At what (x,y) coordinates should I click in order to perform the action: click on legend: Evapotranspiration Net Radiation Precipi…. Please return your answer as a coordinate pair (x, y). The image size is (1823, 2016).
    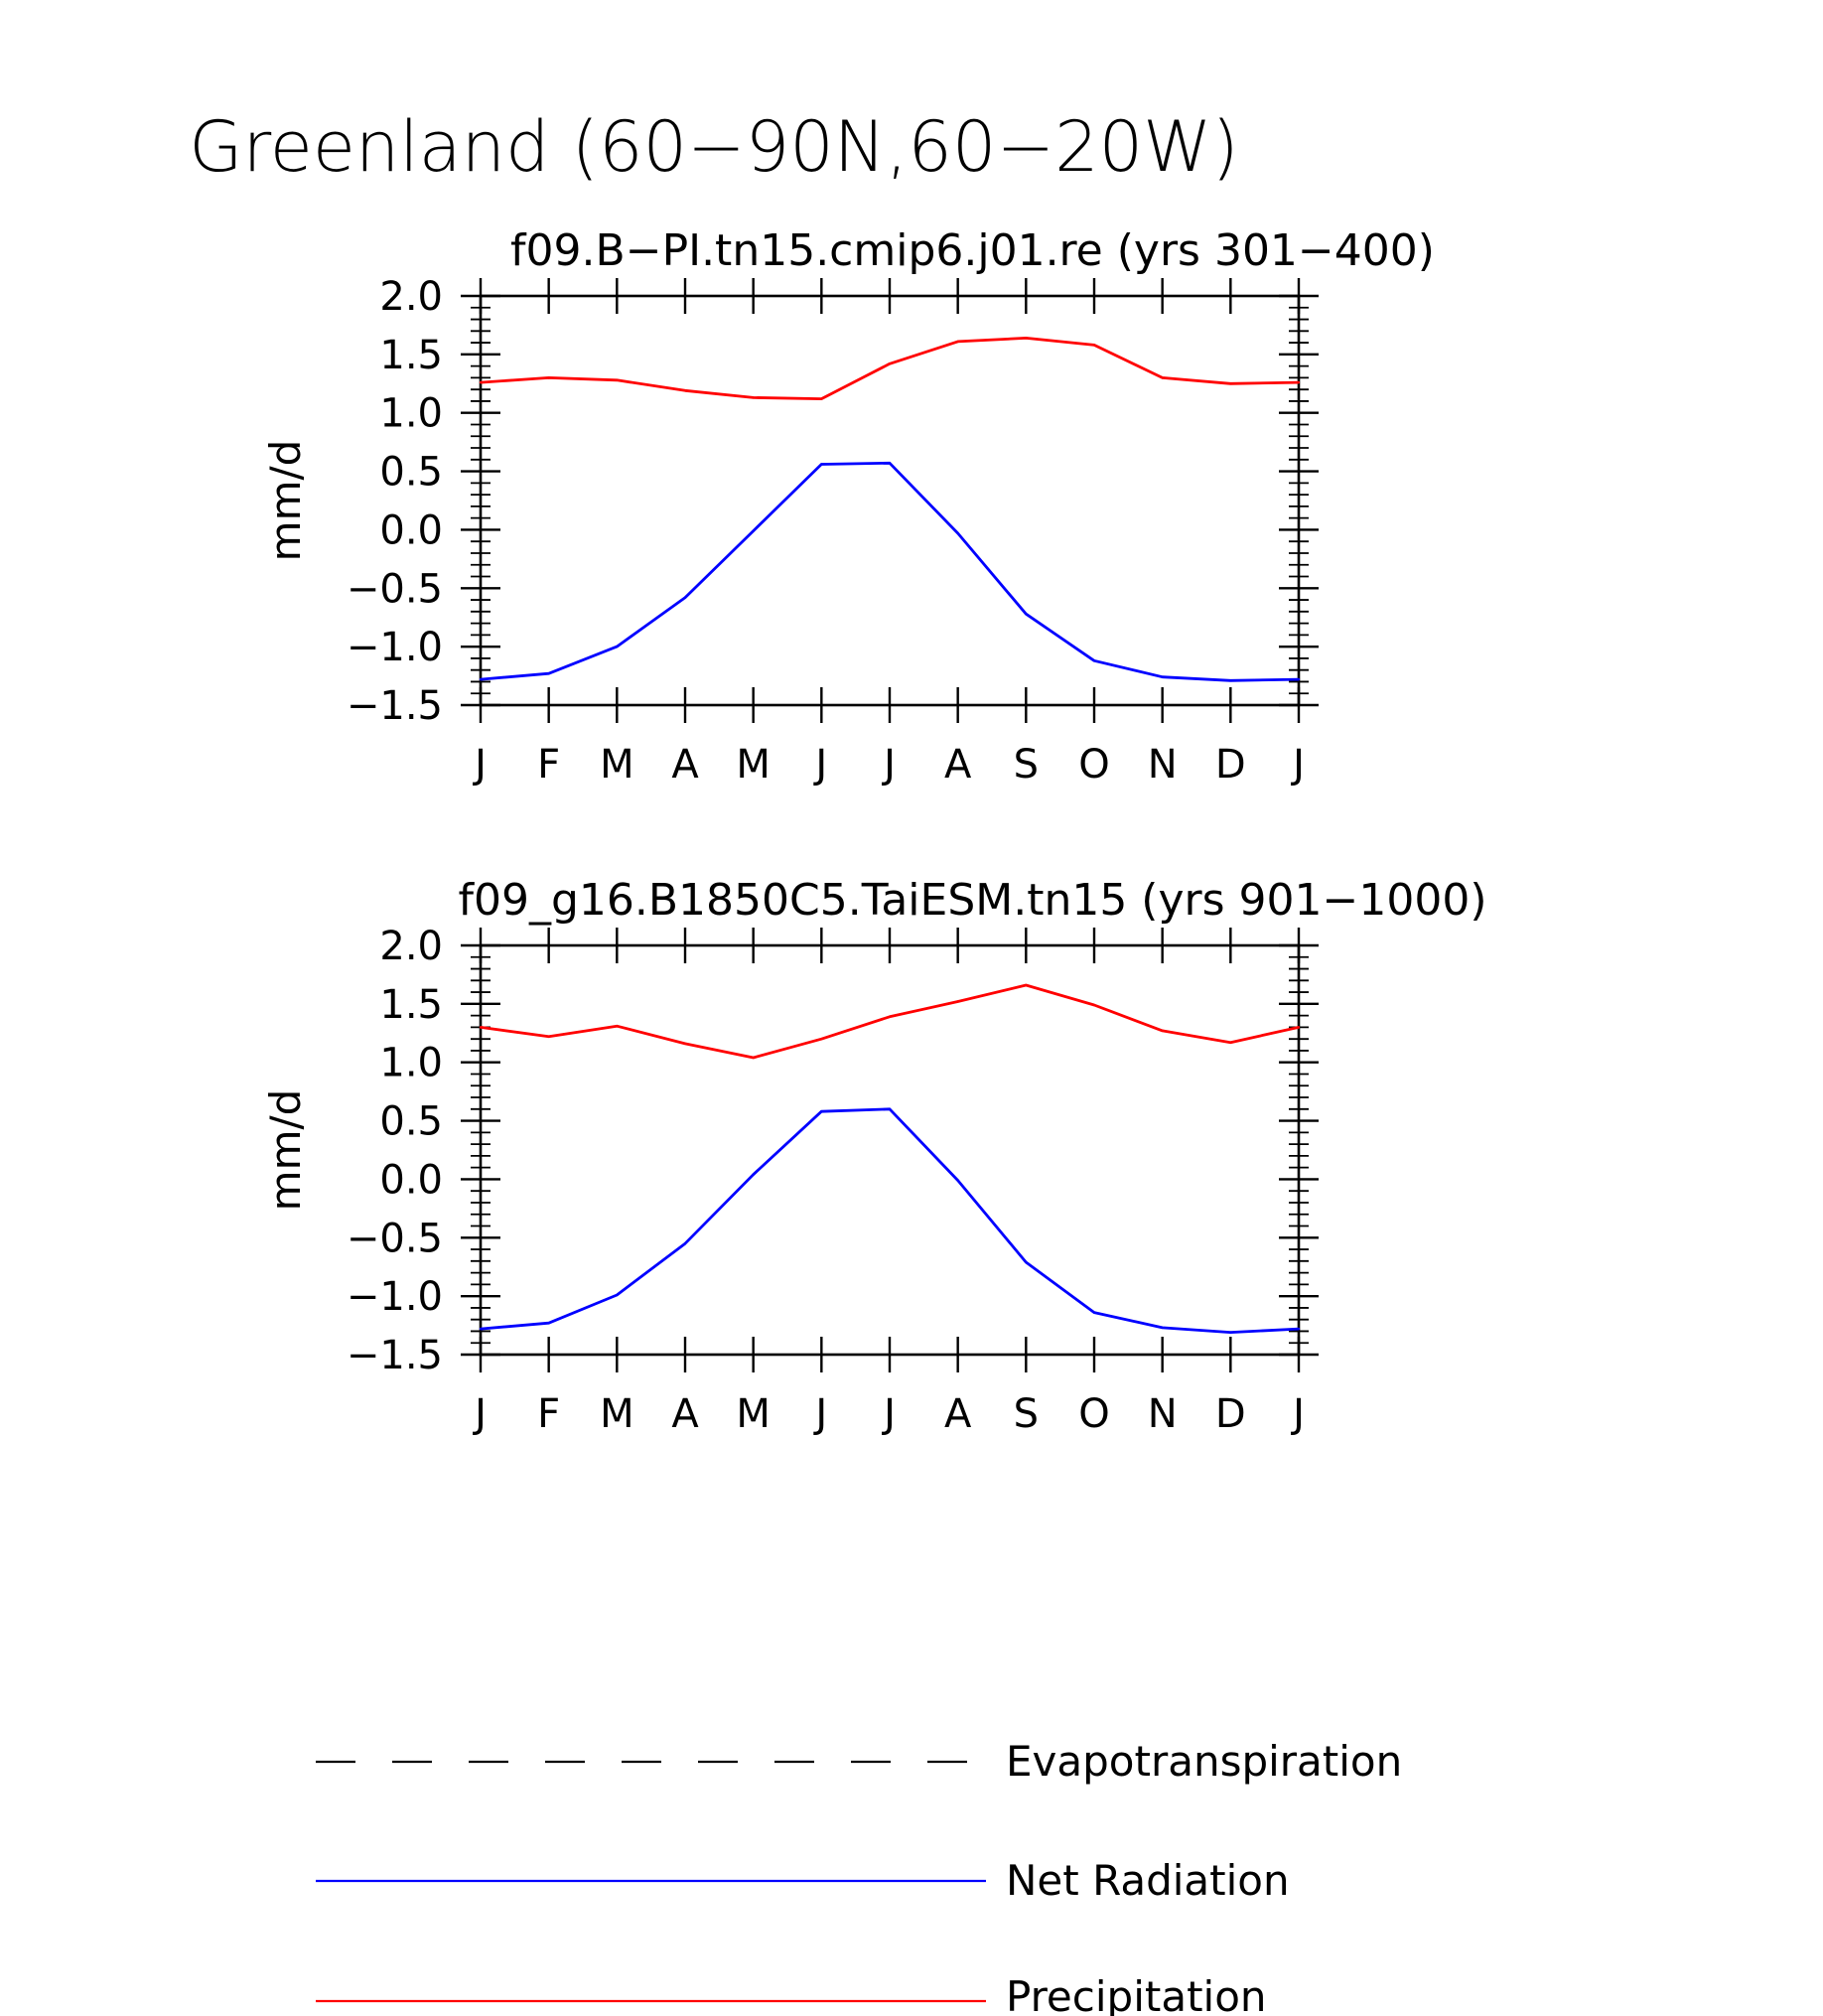
    Looking at the image, I should click on (859, 1876).